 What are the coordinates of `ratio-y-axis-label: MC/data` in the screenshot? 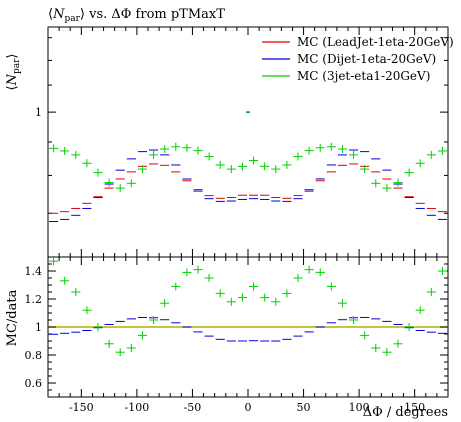 It's located at (12, 317).